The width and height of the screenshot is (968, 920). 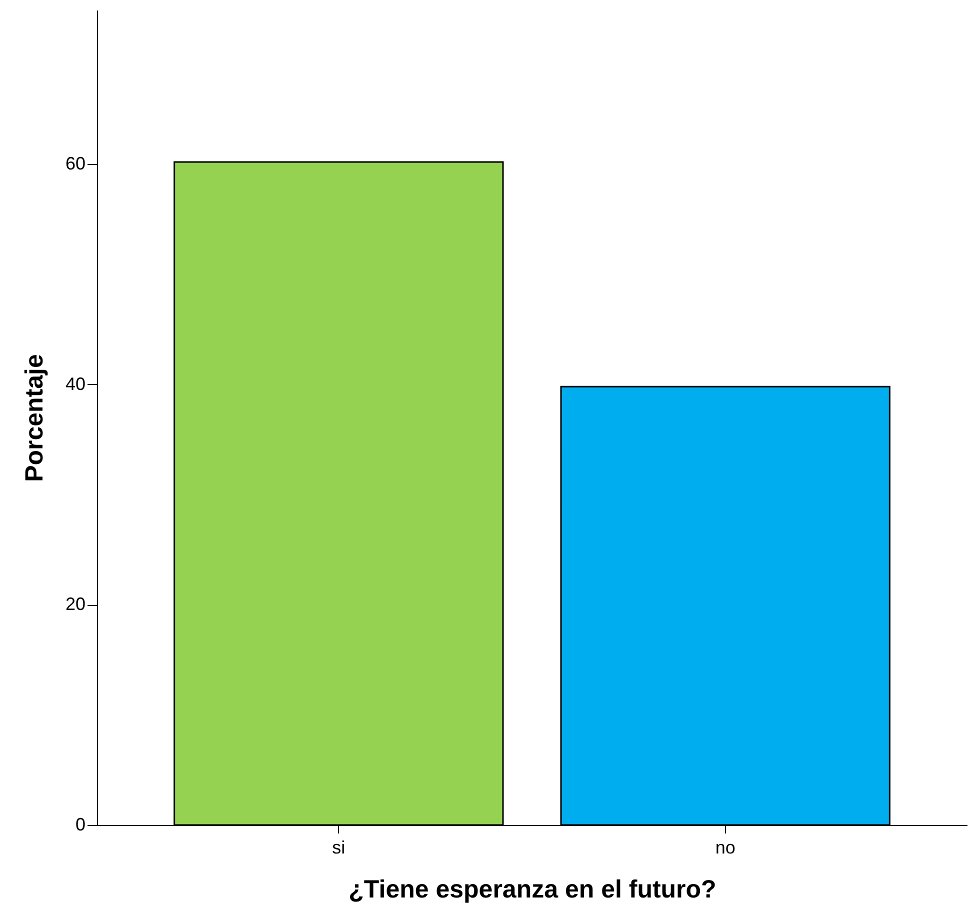 What do you see at coordinates (34, 418) in the screenshot?
I see `y-axis-title: Porcentaje` at bounding box center [34, 418].